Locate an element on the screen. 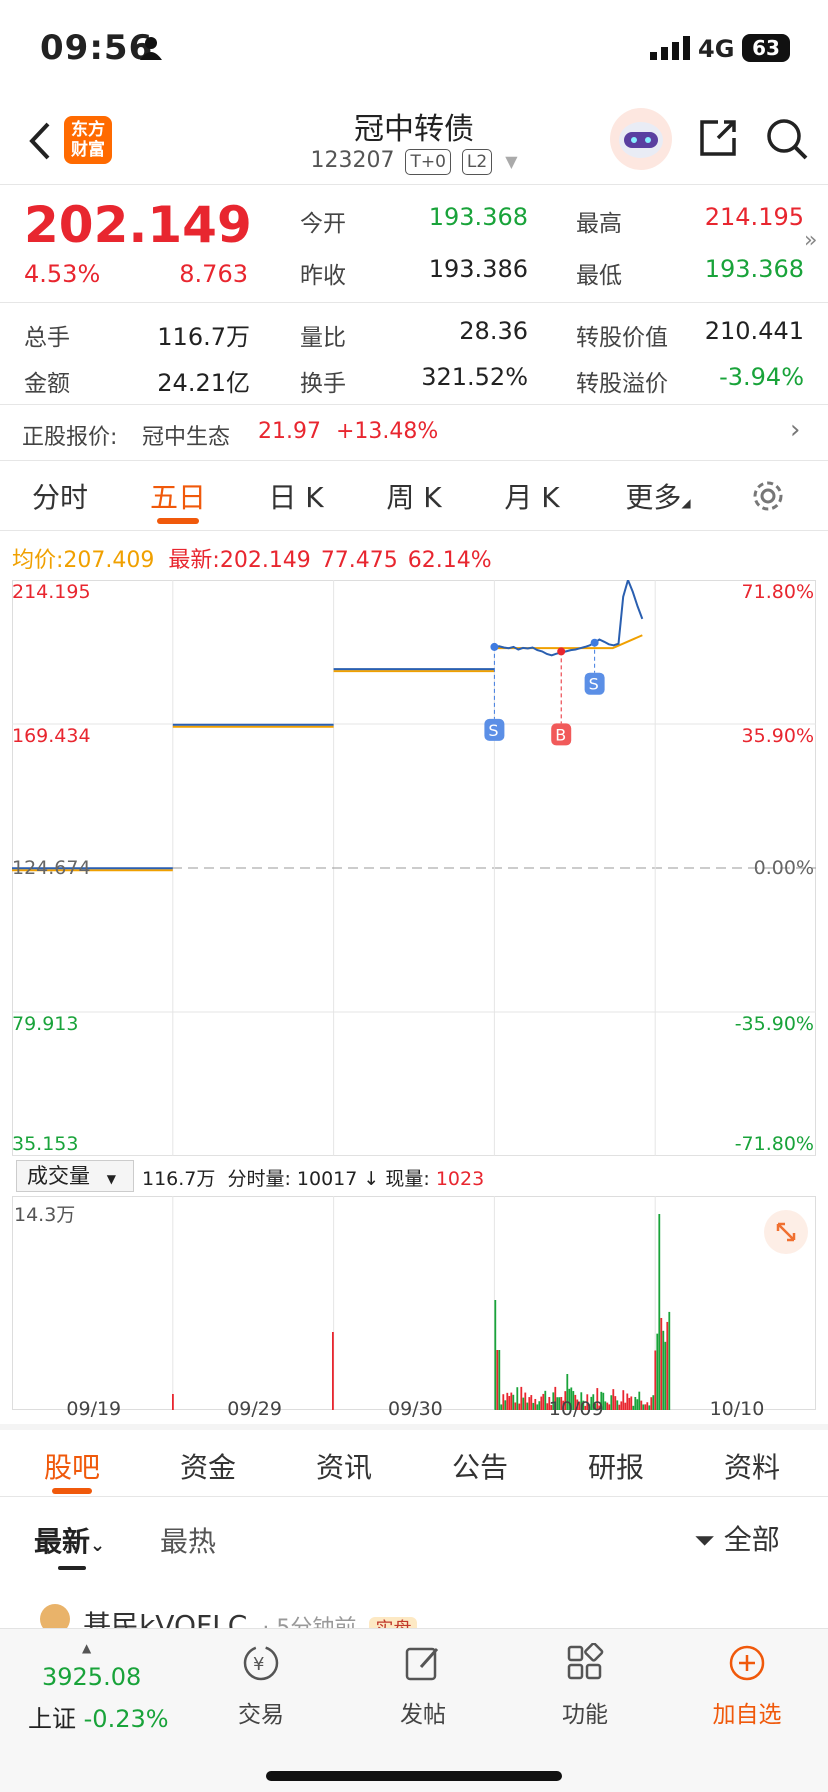 This screenshot has width=828, height=1792. amount-value: 24.21亿 is located at coordinates (203, 383).